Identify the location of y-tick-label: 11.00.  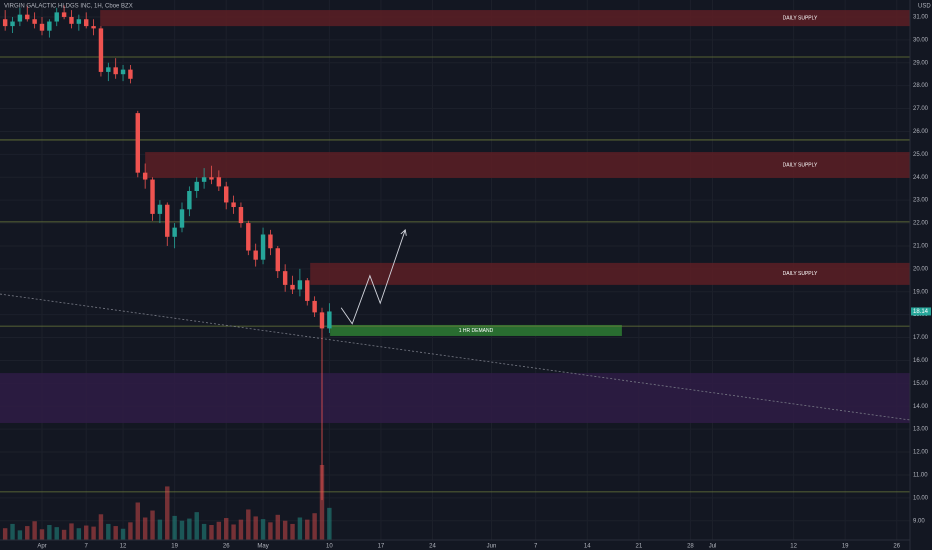
(920, 476).